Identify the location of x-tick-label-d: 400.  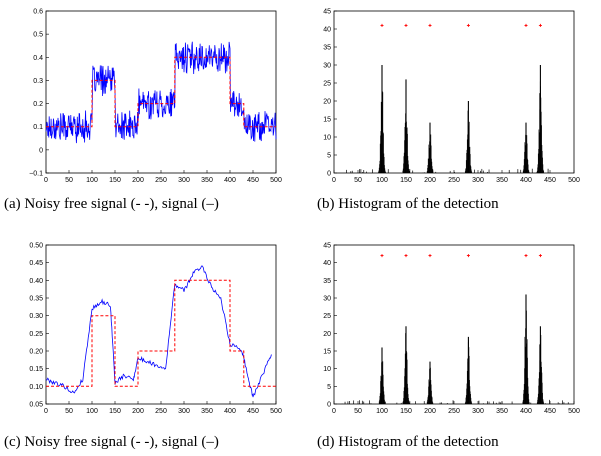
(526, 411).